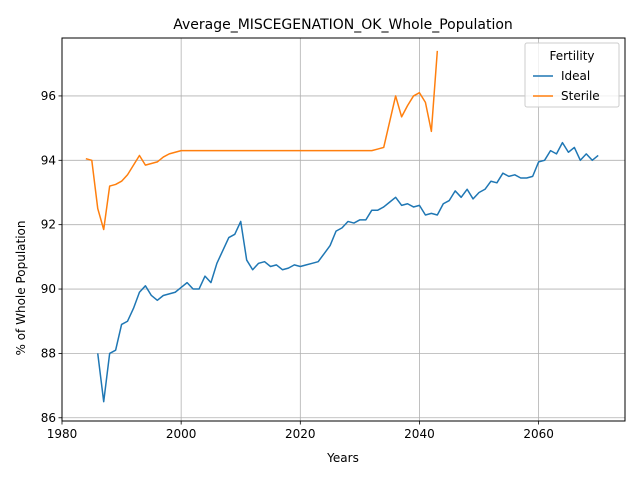 This screenshot has width=640, height=480. I want to click on legend: Fertility Ideal Sterile, so click(572, 75).